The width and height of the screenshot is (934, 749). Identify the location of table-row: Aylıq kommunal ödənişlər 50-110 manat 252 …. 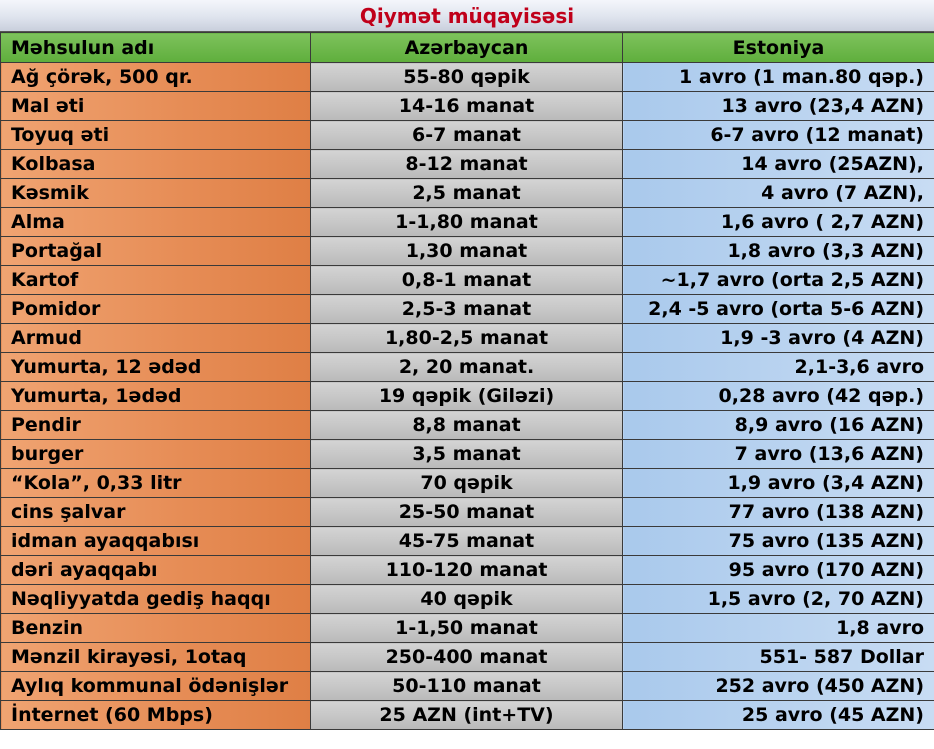
(467, 686).